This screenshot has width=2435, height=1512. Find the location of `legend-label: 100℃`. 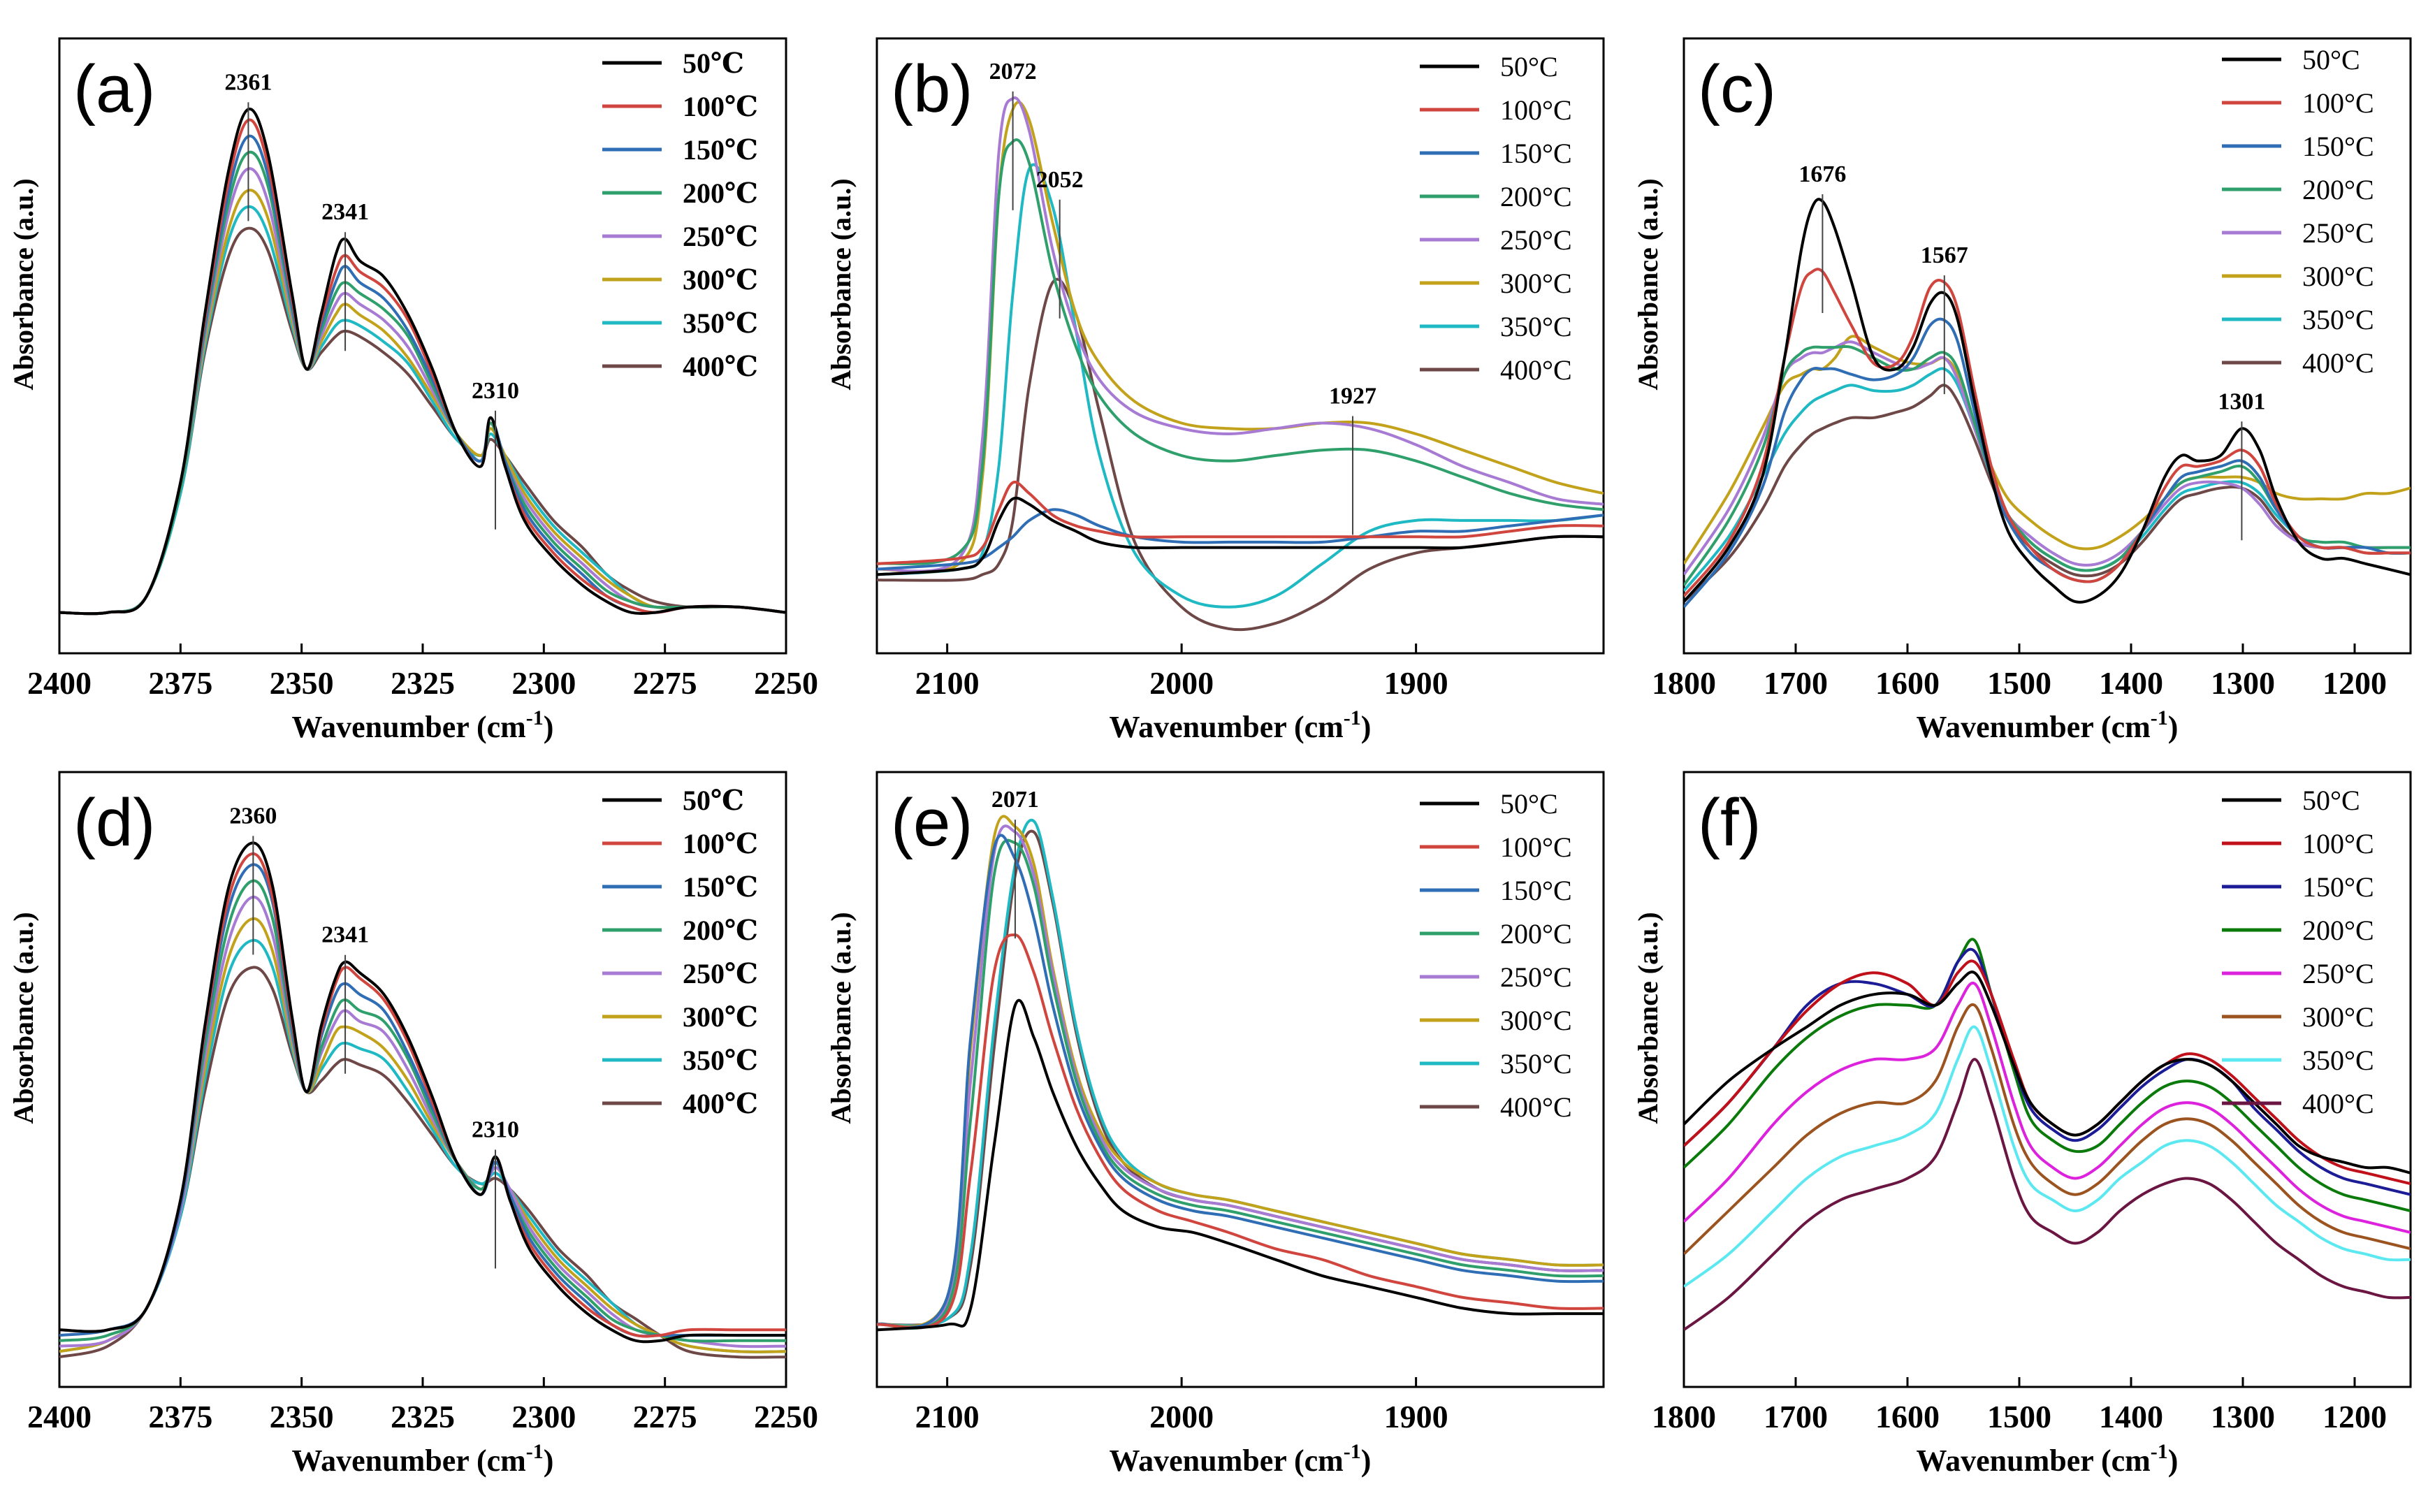

legend-label: 100℃ is located at coordinates (720, 843).